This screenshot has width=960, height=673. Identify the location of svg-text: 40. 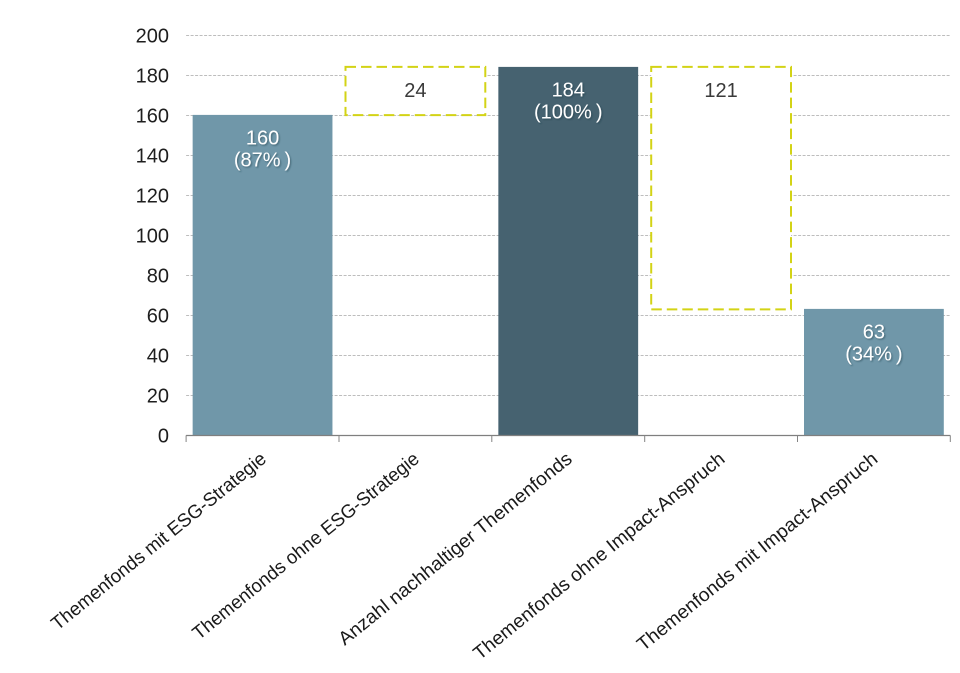
(158, 357).